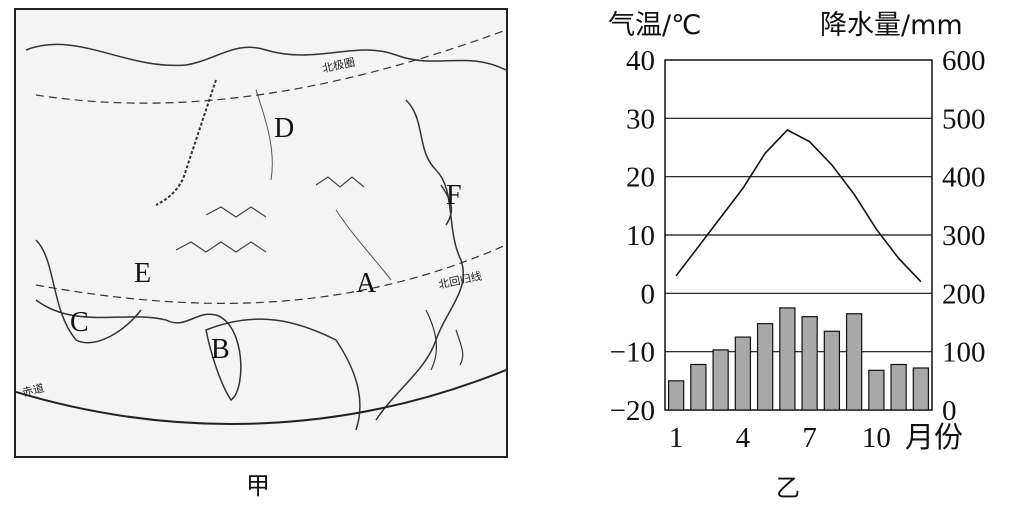  What do you see at coordinates (186, 142) in the screenshot?
I see `ural-mountains` at bounding box center [186, 142].